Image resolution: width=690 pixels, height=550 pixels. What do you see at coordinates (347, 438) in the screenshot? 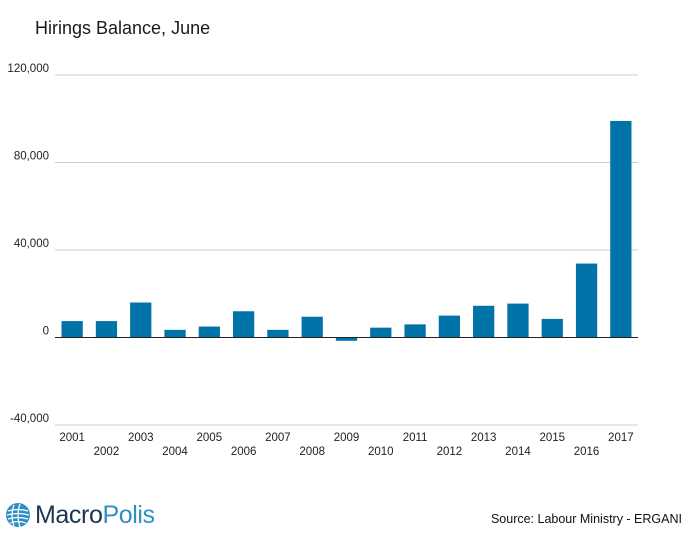
I see `x-tick-label: 2009` at bounding box center [347, 438].